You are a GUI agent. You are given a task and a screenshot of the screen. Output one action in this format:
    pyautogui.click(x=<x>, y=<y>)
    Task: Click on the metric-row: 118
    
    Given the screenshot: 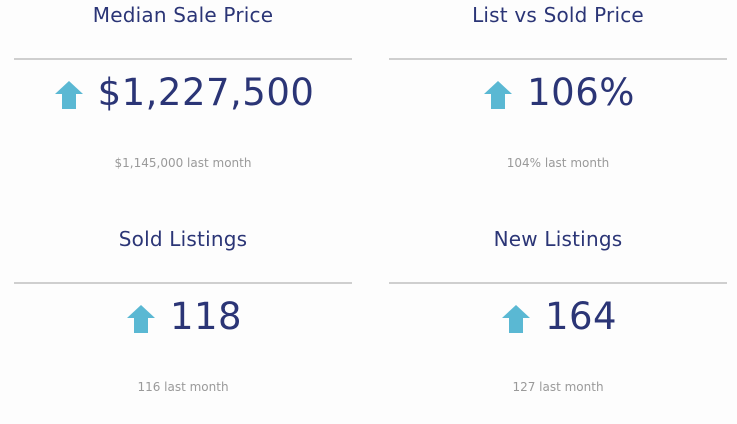 What is the action you would take?
    pyautogui.click(x=183, y=317)
    